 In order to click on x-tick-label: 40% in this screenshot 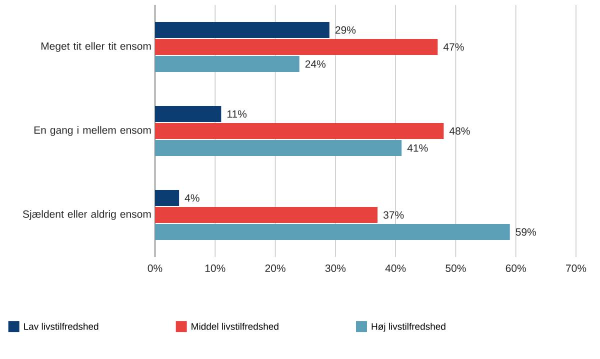, I will do `click(395, 268)`.